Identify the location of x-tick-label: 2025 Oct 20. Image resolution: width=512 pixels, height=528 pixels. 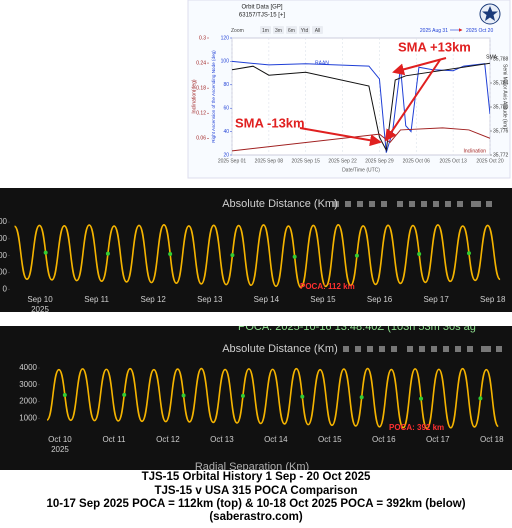
(489, 161).